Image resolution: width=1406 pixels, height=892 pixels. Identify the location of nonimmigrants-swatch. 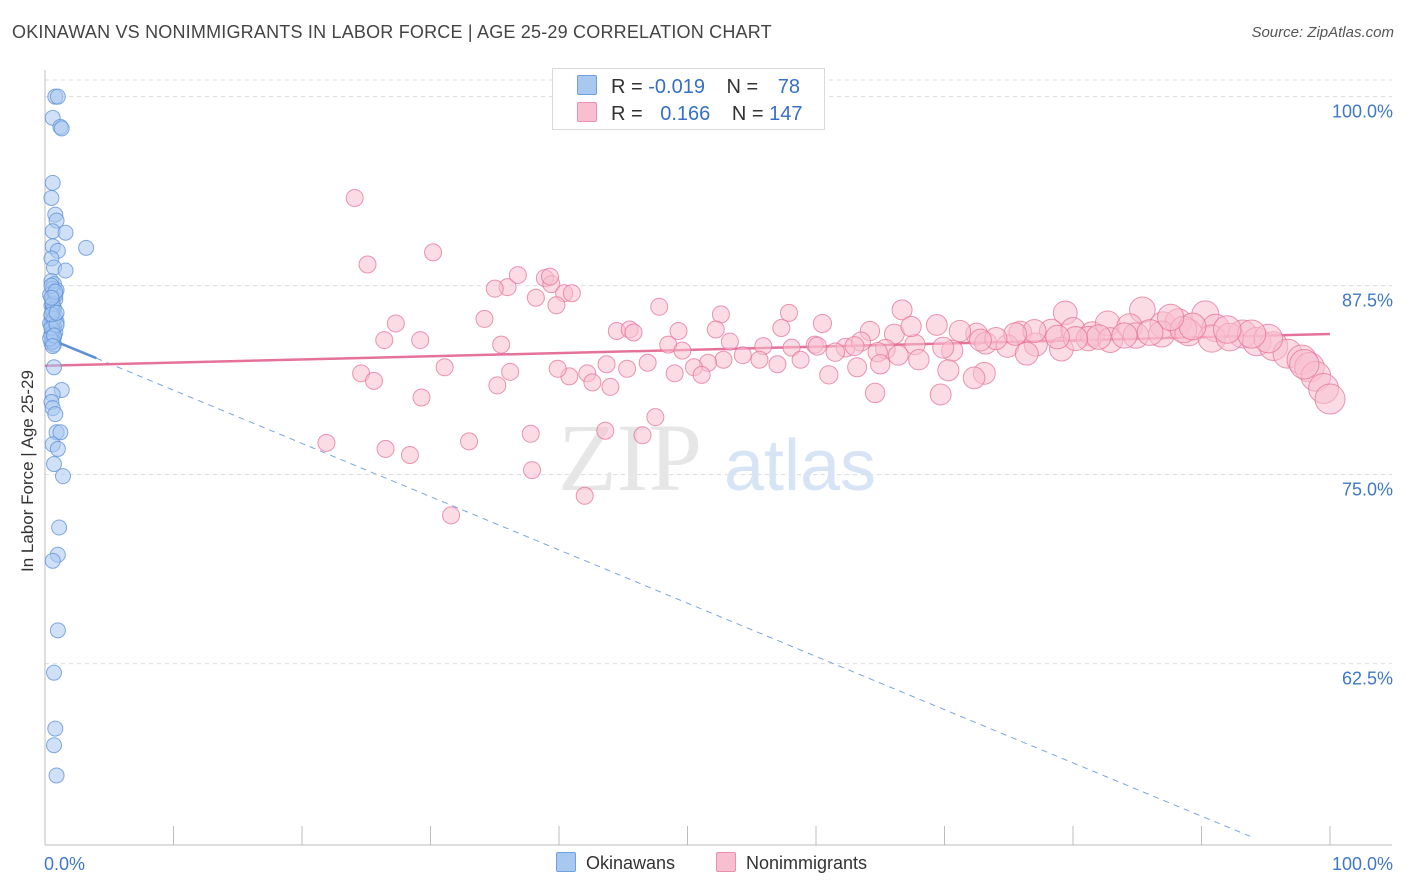
(587, 112).